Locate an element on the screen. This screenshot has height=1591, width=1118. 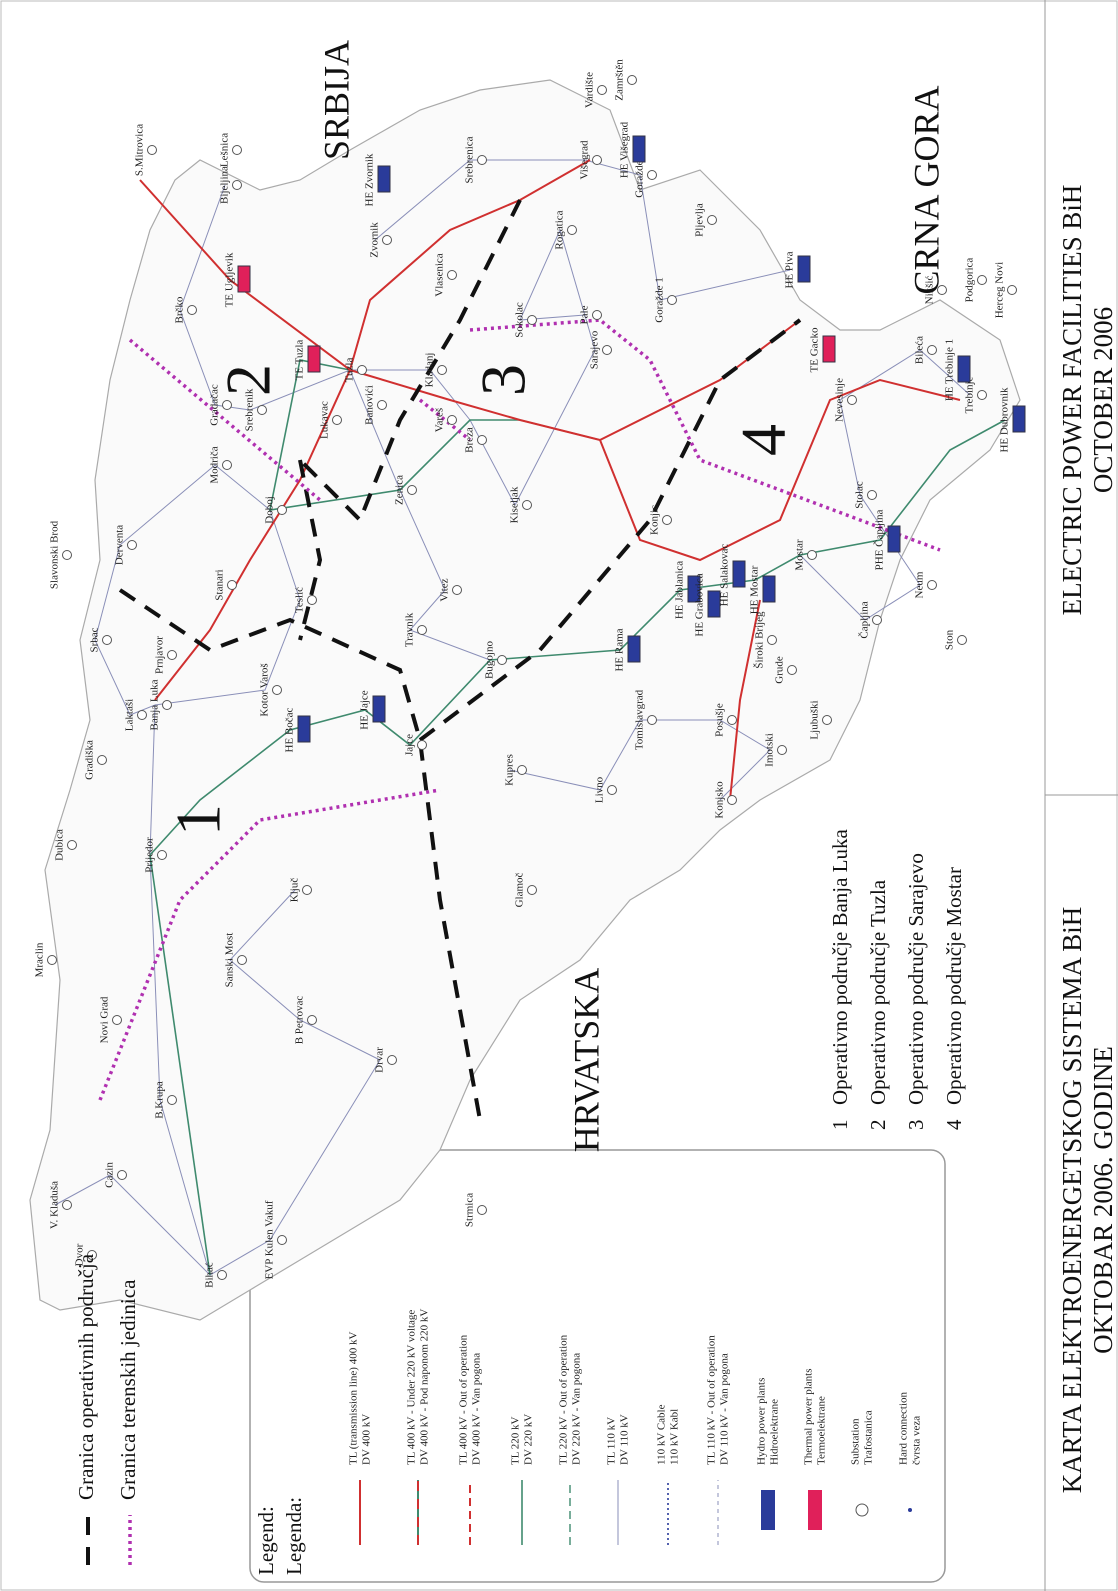
place-name: Kiseljak is located at coordinates (515, 504).